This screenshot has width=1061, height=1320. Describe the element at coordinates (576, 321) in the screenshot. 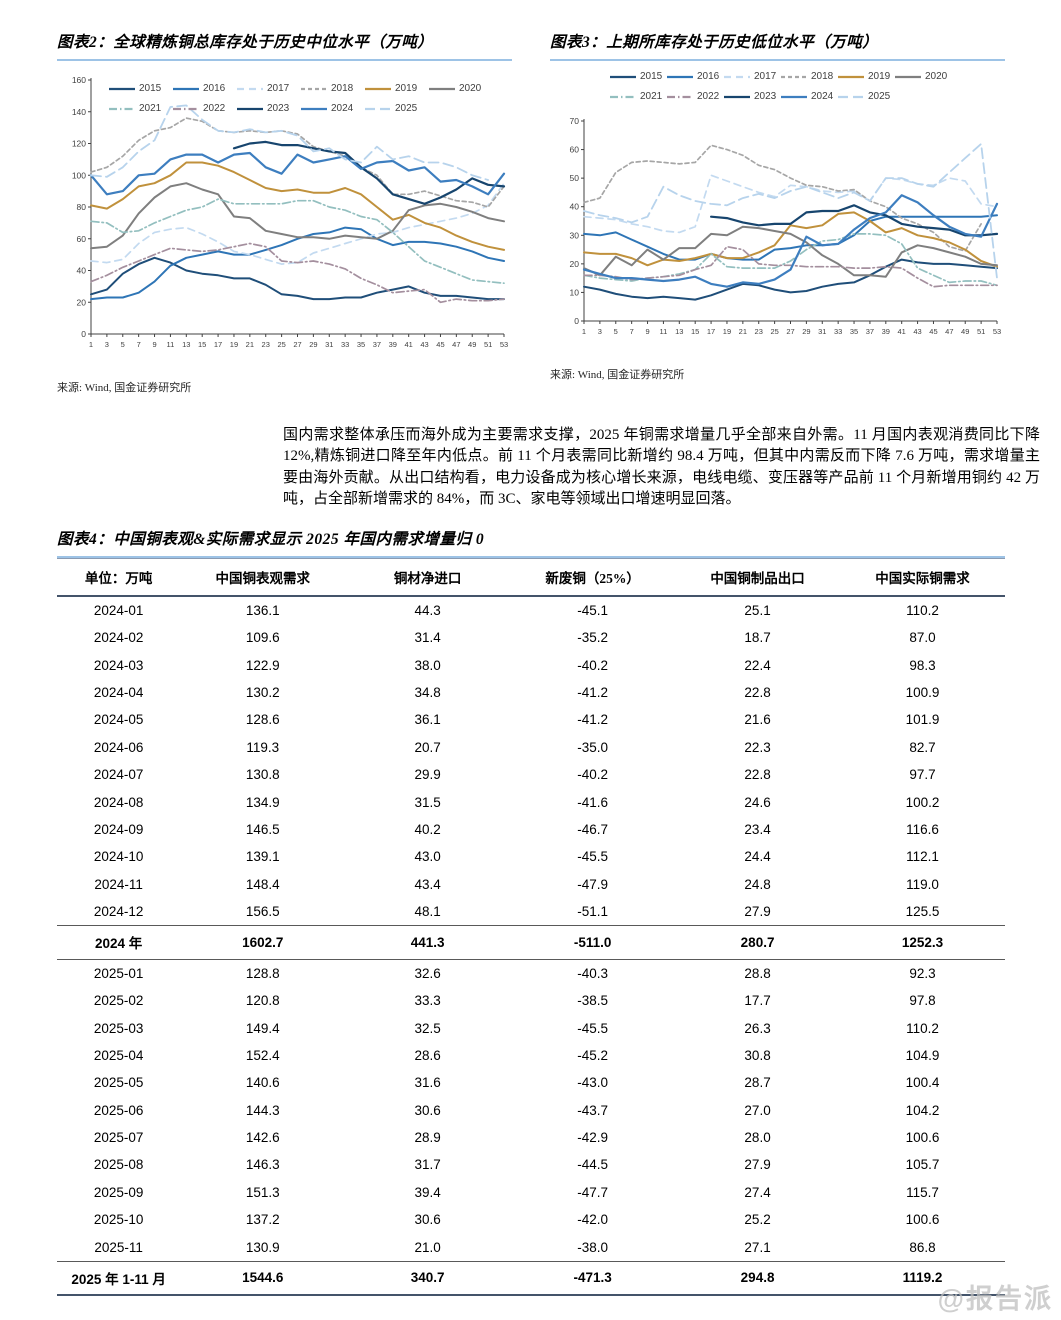

I see `svg-text: 0` at that location.